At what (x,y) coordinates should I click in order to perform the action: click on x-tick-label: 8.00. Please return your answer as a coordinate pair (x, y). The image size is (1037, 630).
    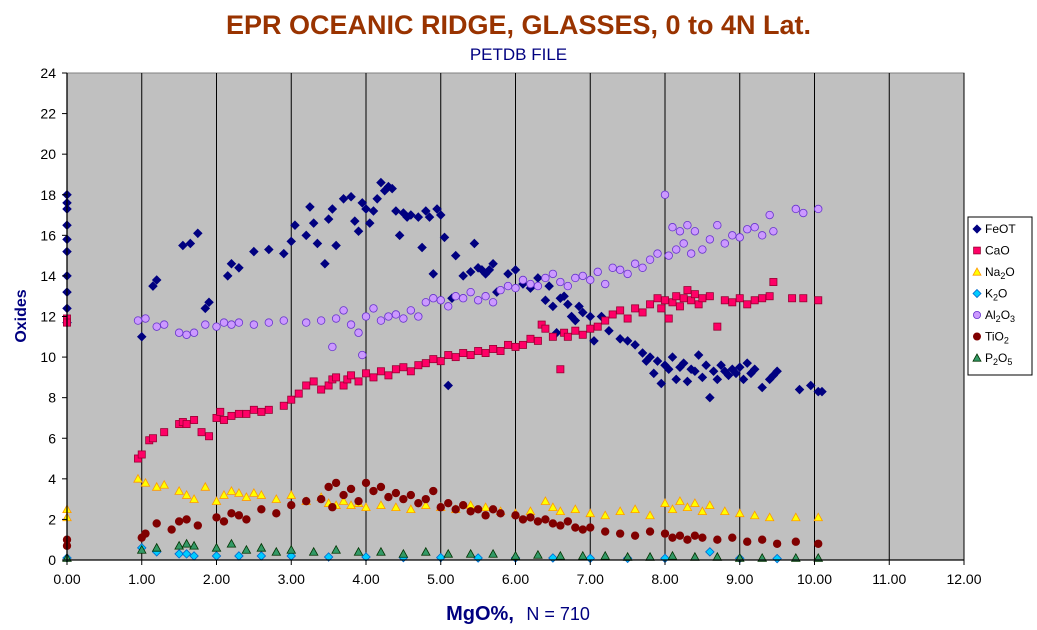
    Looking at the image, I should click on (664, 579).